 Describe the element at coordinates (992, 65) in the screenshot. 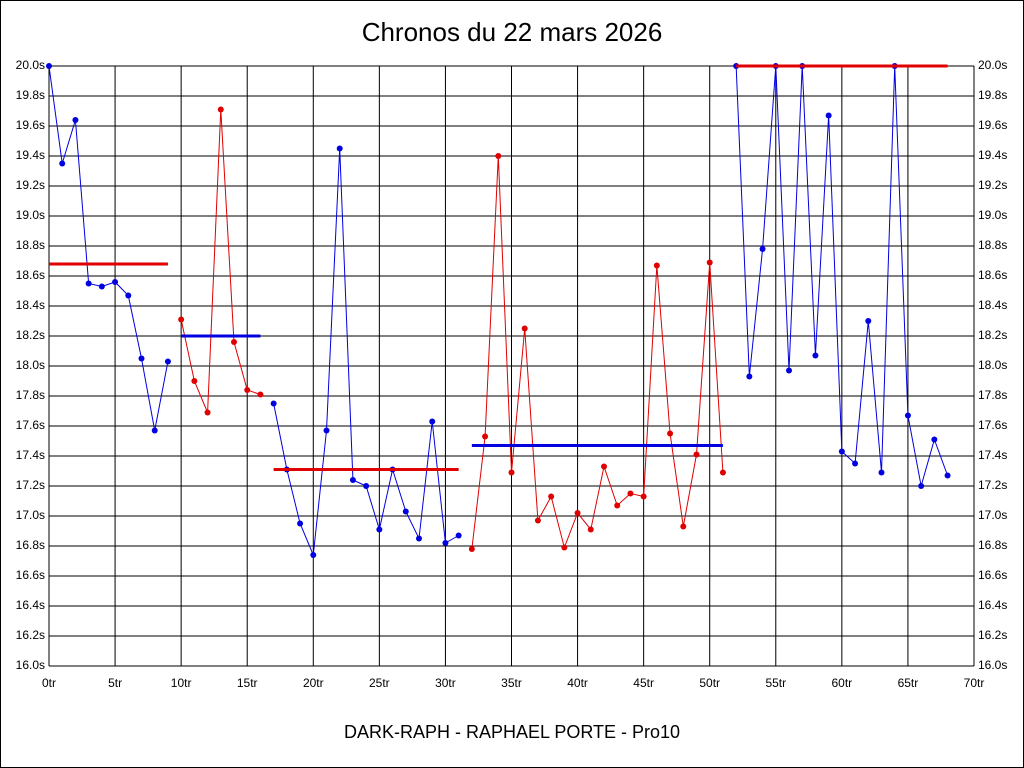

I see `y2-tick-label: 20.0s` at that location.